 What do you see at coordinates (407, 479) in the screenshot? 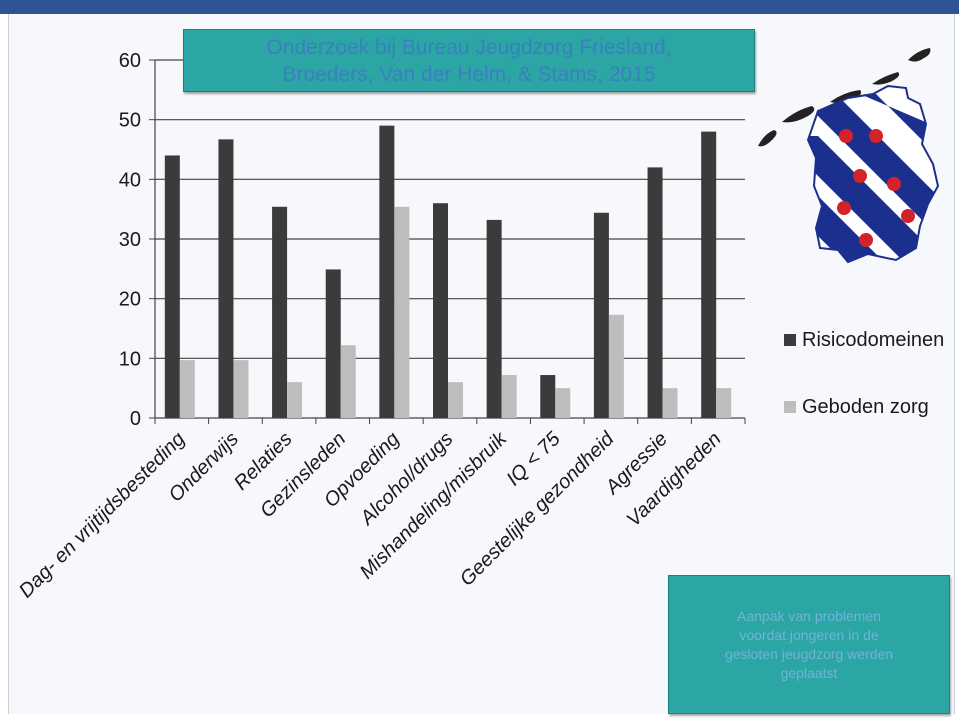
I see `x-tick-label: Alcohol/drugs` at bounding box center [407, 479].